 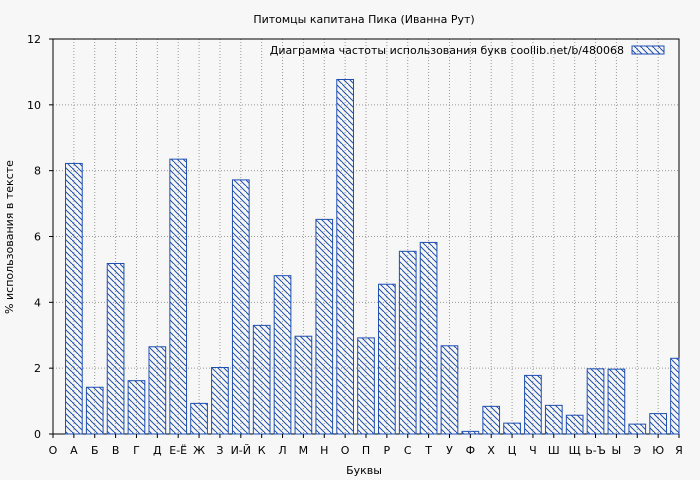 What do you see at coordinates (533, 404) in the screenshot?
I see `bar-Ч` at bounding box center [533, 404].